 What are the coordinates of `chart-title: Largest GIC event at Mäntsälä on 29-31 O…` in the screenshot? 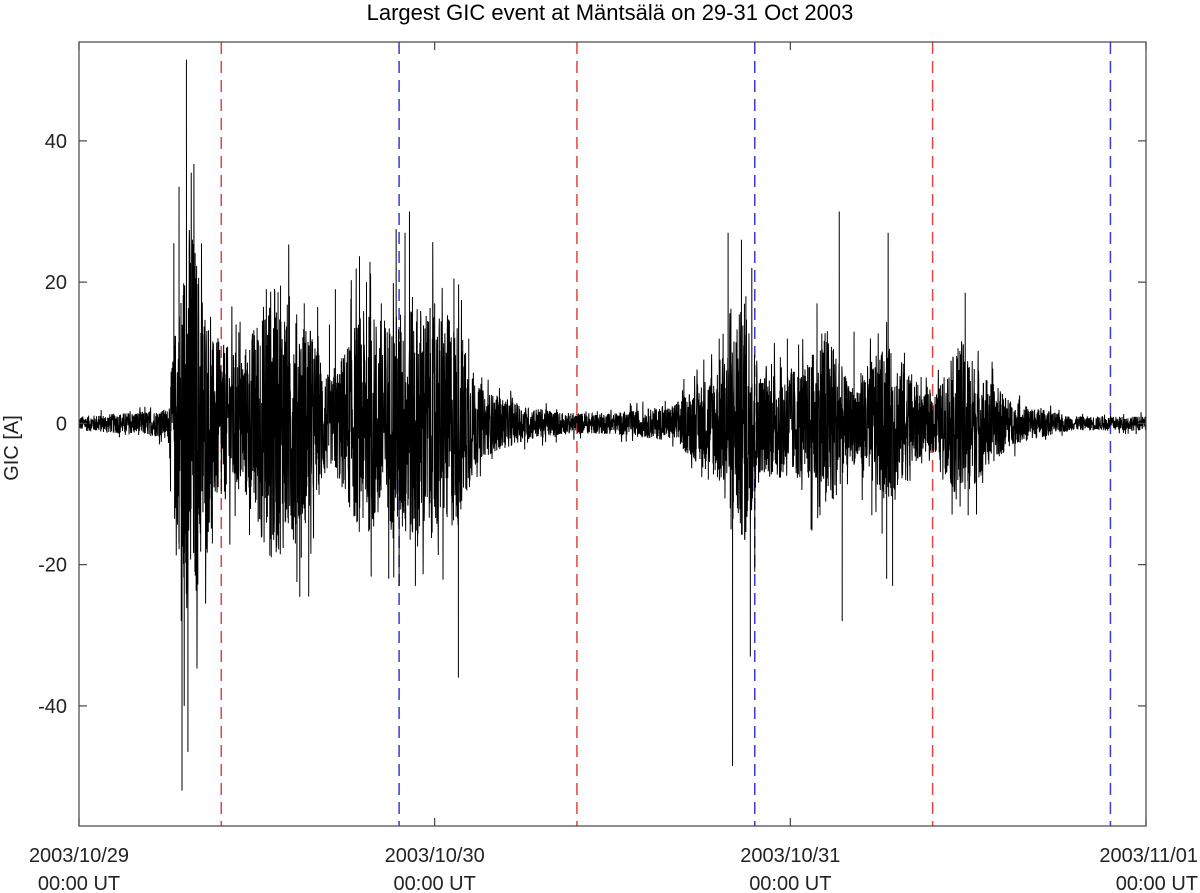 It's located at (610, 12).